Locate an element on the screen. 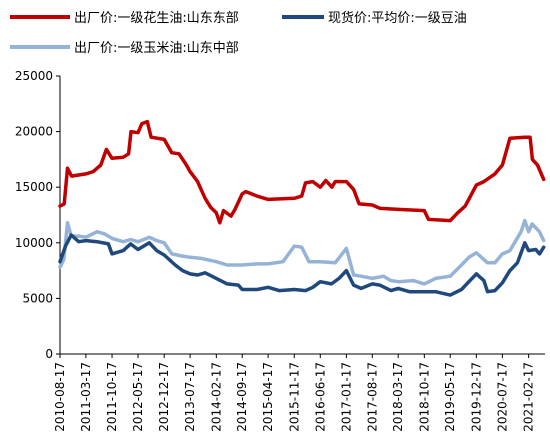  y-tick-label: 25000 is located at coordinates (34, 76).